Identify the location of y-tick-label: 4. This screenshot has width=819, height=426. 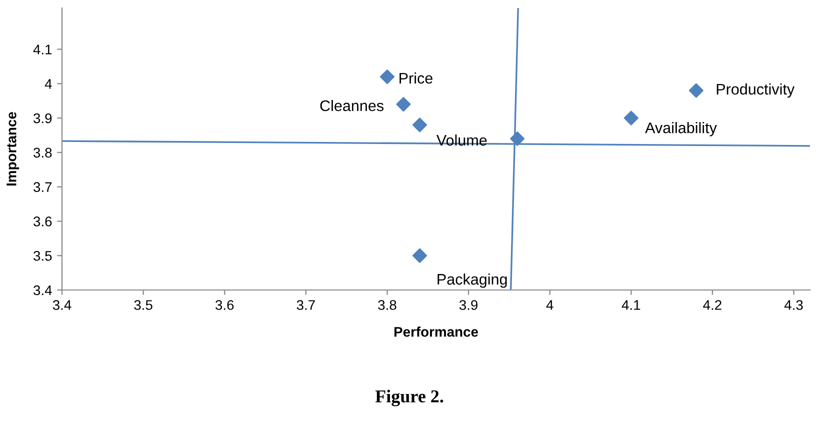
(48, 84).